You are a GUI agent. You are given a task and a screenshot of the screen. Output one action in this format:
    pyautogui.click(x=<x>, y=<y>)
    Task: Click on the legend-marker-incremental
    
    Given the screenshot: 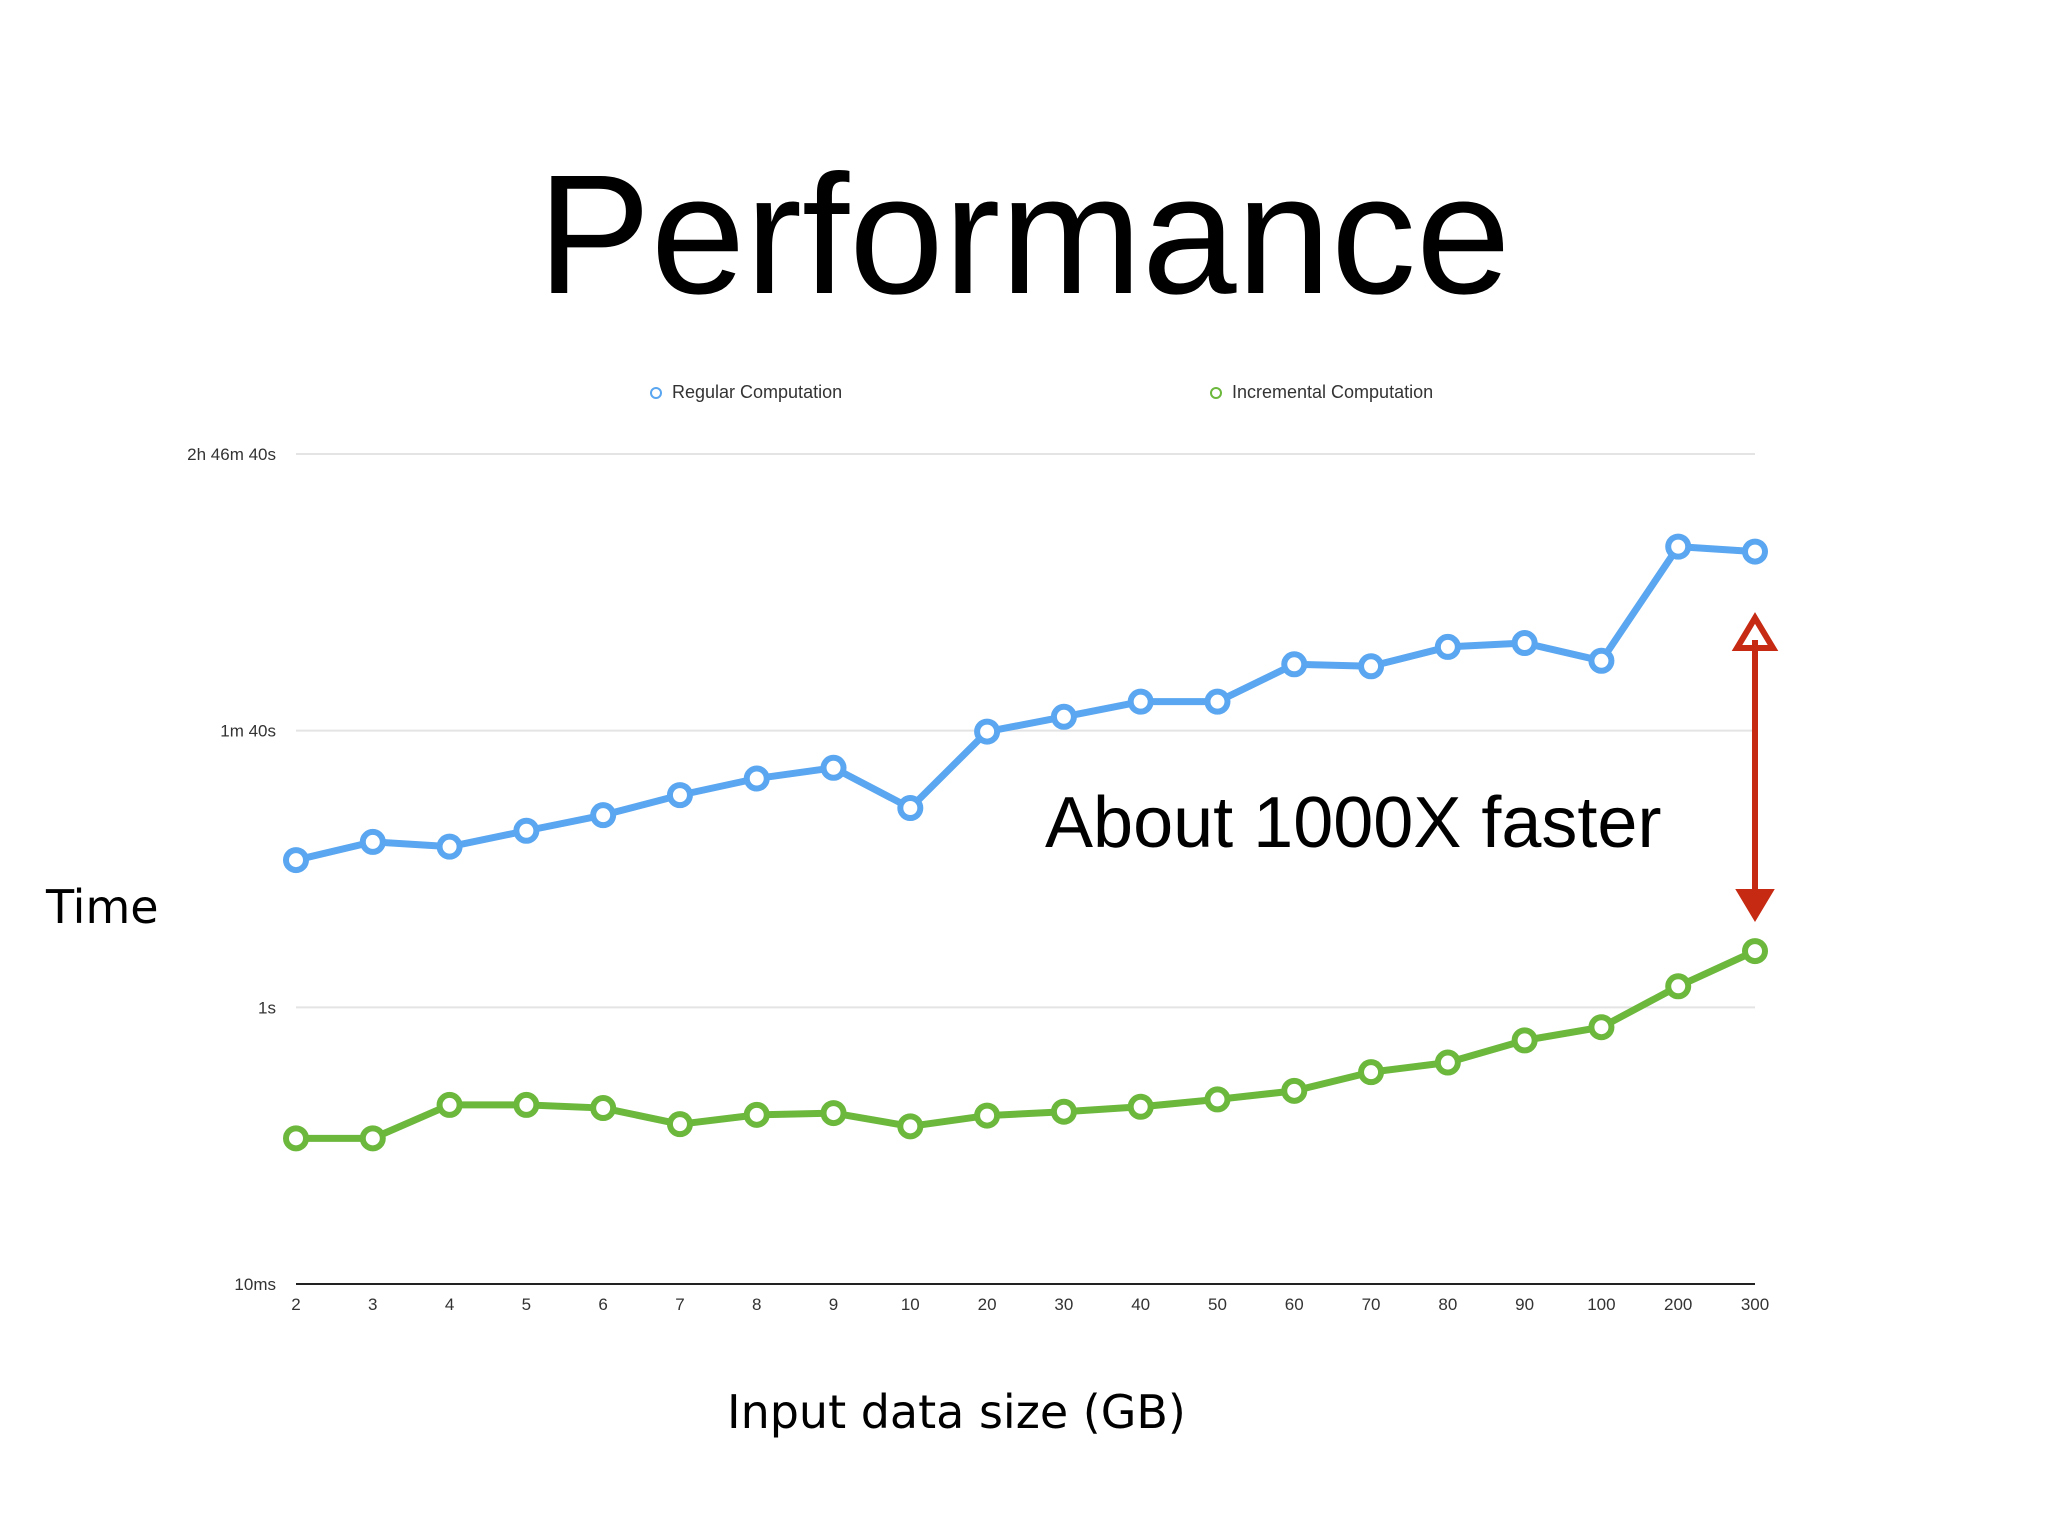 What is the action you would take?
    pyautogui.click(x=1216, y=392)
    